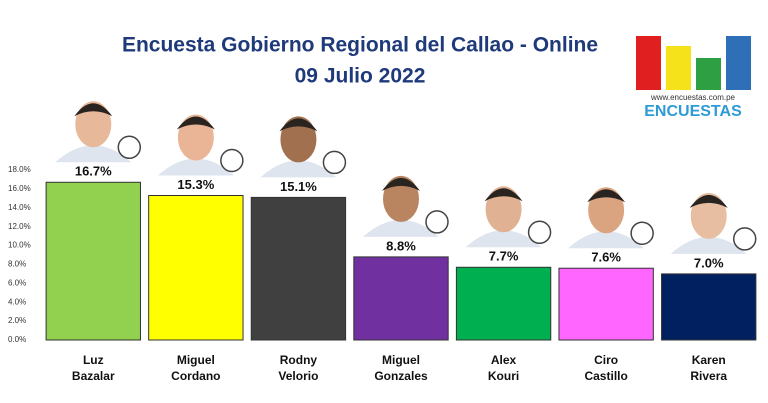 This screenshot has width=768, height=403. Describe the element at coordinates (606, 368) in the screenshot. I see `x-tick-label: Ciro Castillo` at that location.